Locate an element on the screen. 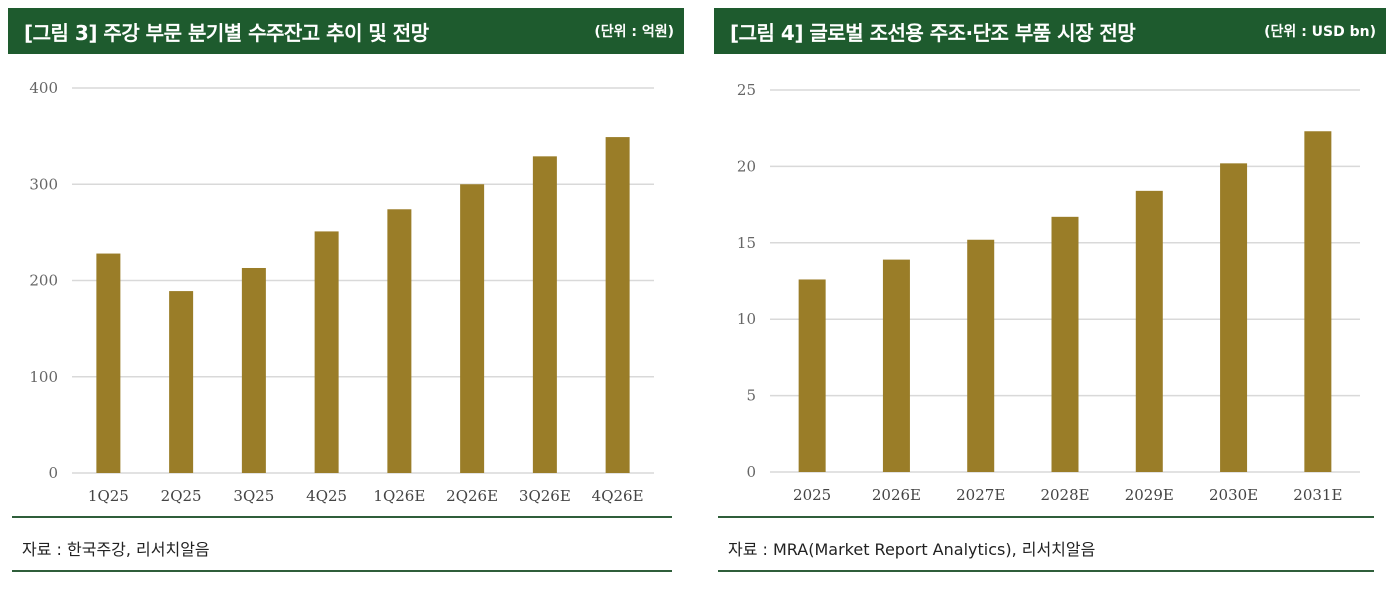  chart-title-bar: [그림 3] 주강 부문 분기별 수주잔고 추이 및 전망 (단위 : 억원) is located at coordinates (346, 31).